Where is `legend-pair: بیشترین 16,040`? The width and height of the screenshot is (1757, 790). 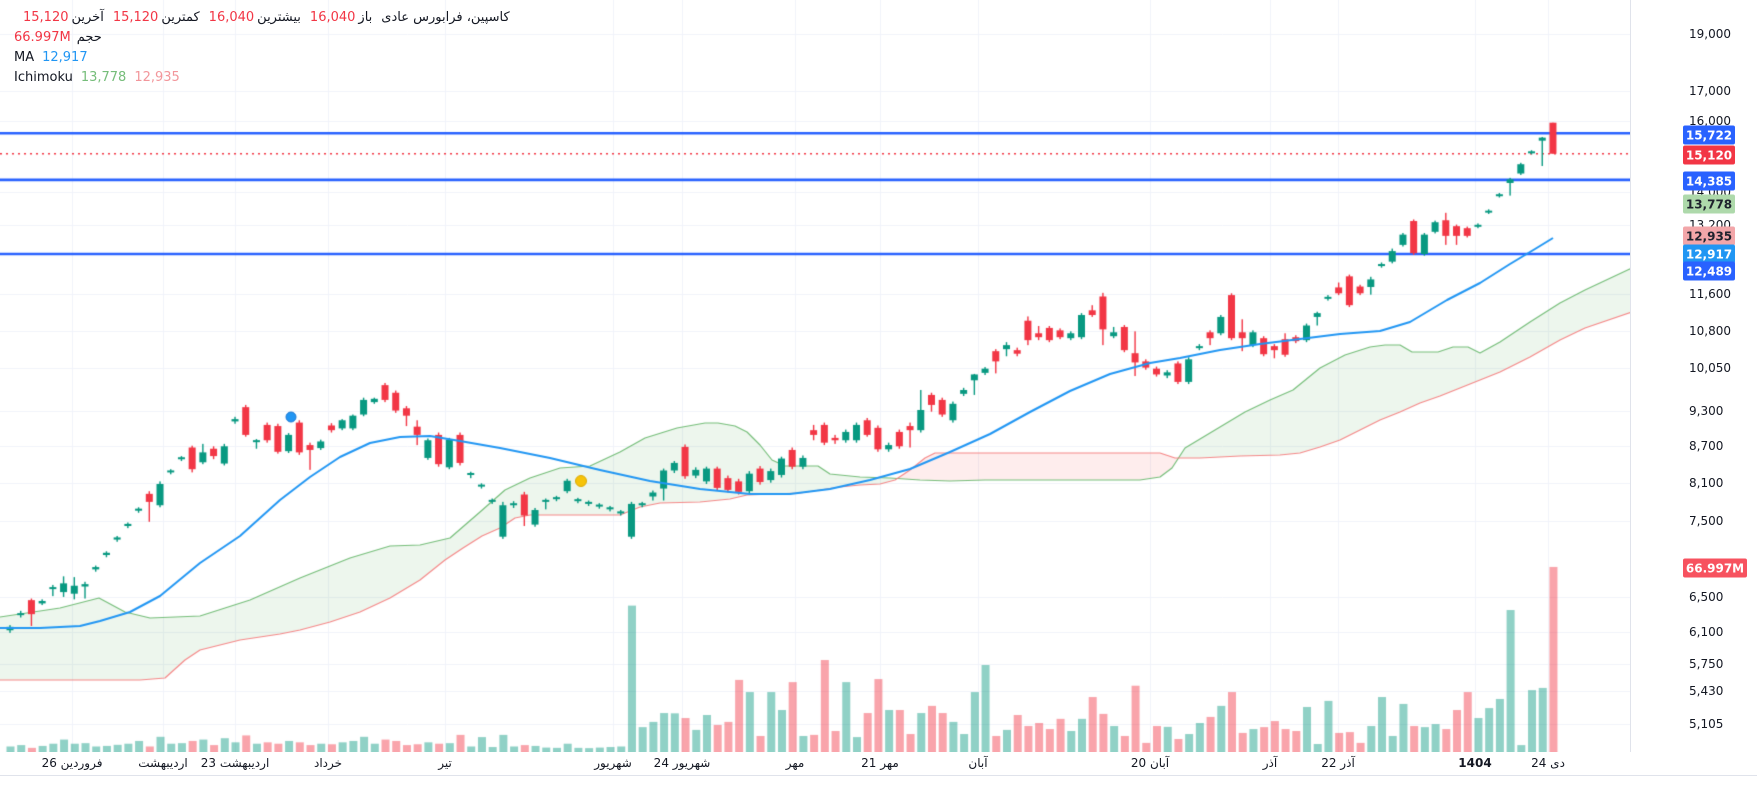
legend-pair: بیشترین 16,040 is located at coordinates (255, 18).